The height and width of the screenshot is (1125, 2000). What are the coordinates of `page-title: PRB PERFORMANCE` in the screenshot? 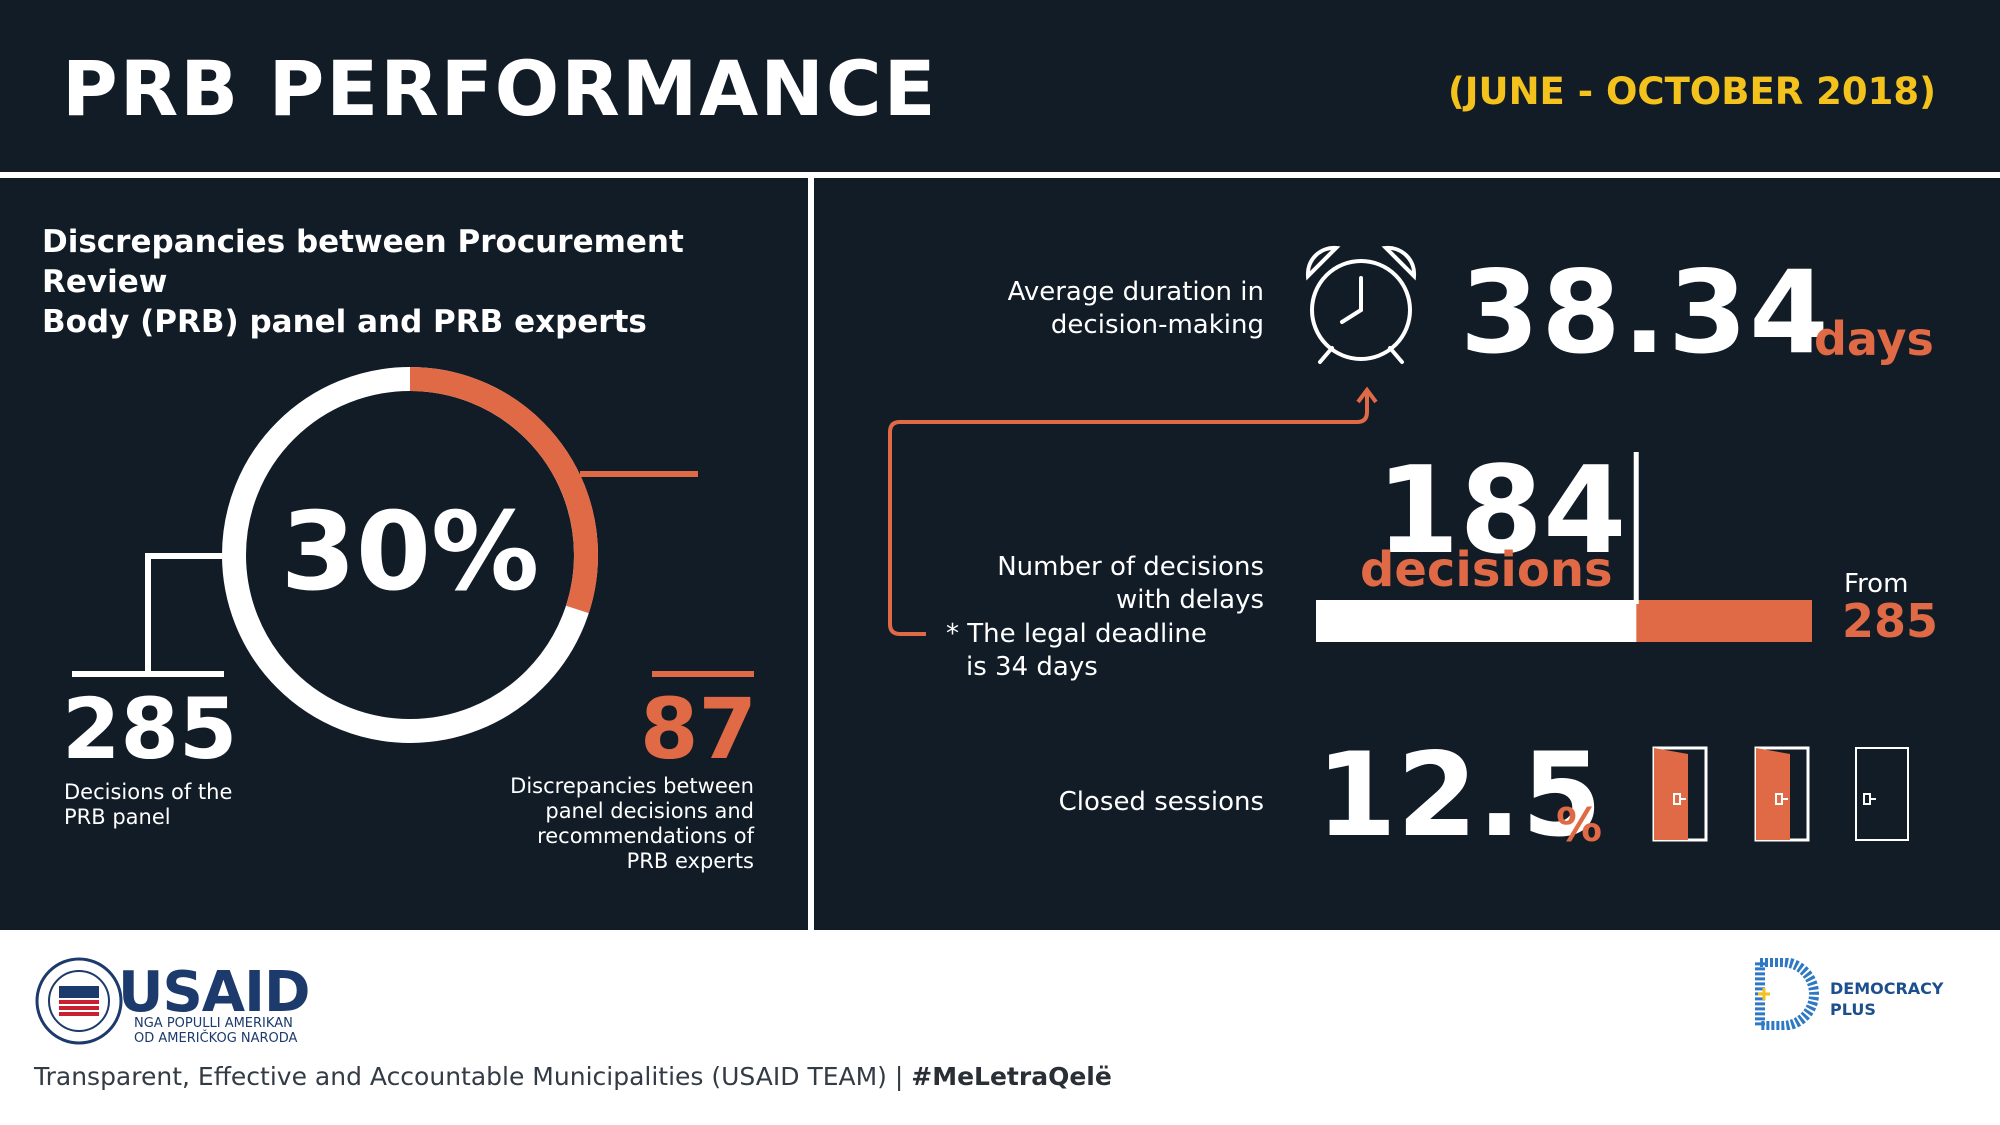 It's located at (500, 88).